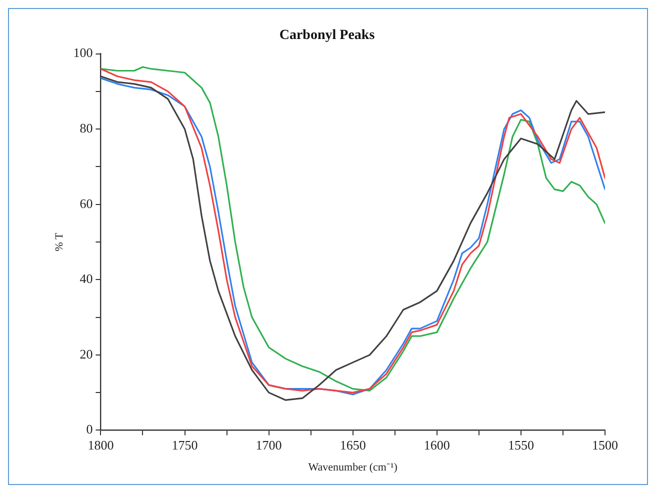  I want to click on y-tick-label: 100, so click(83, 52).